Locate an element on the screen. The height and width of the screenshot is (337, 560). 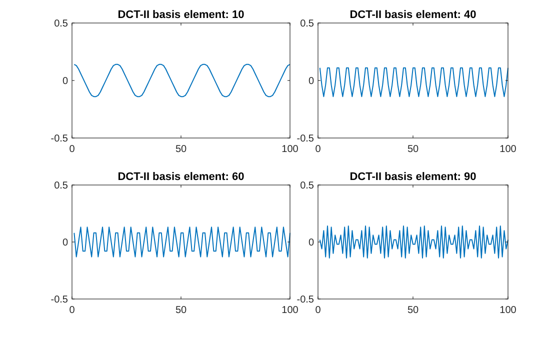
chart-title: DCT-II basis element: 10 is located at coordinates (181, 15).